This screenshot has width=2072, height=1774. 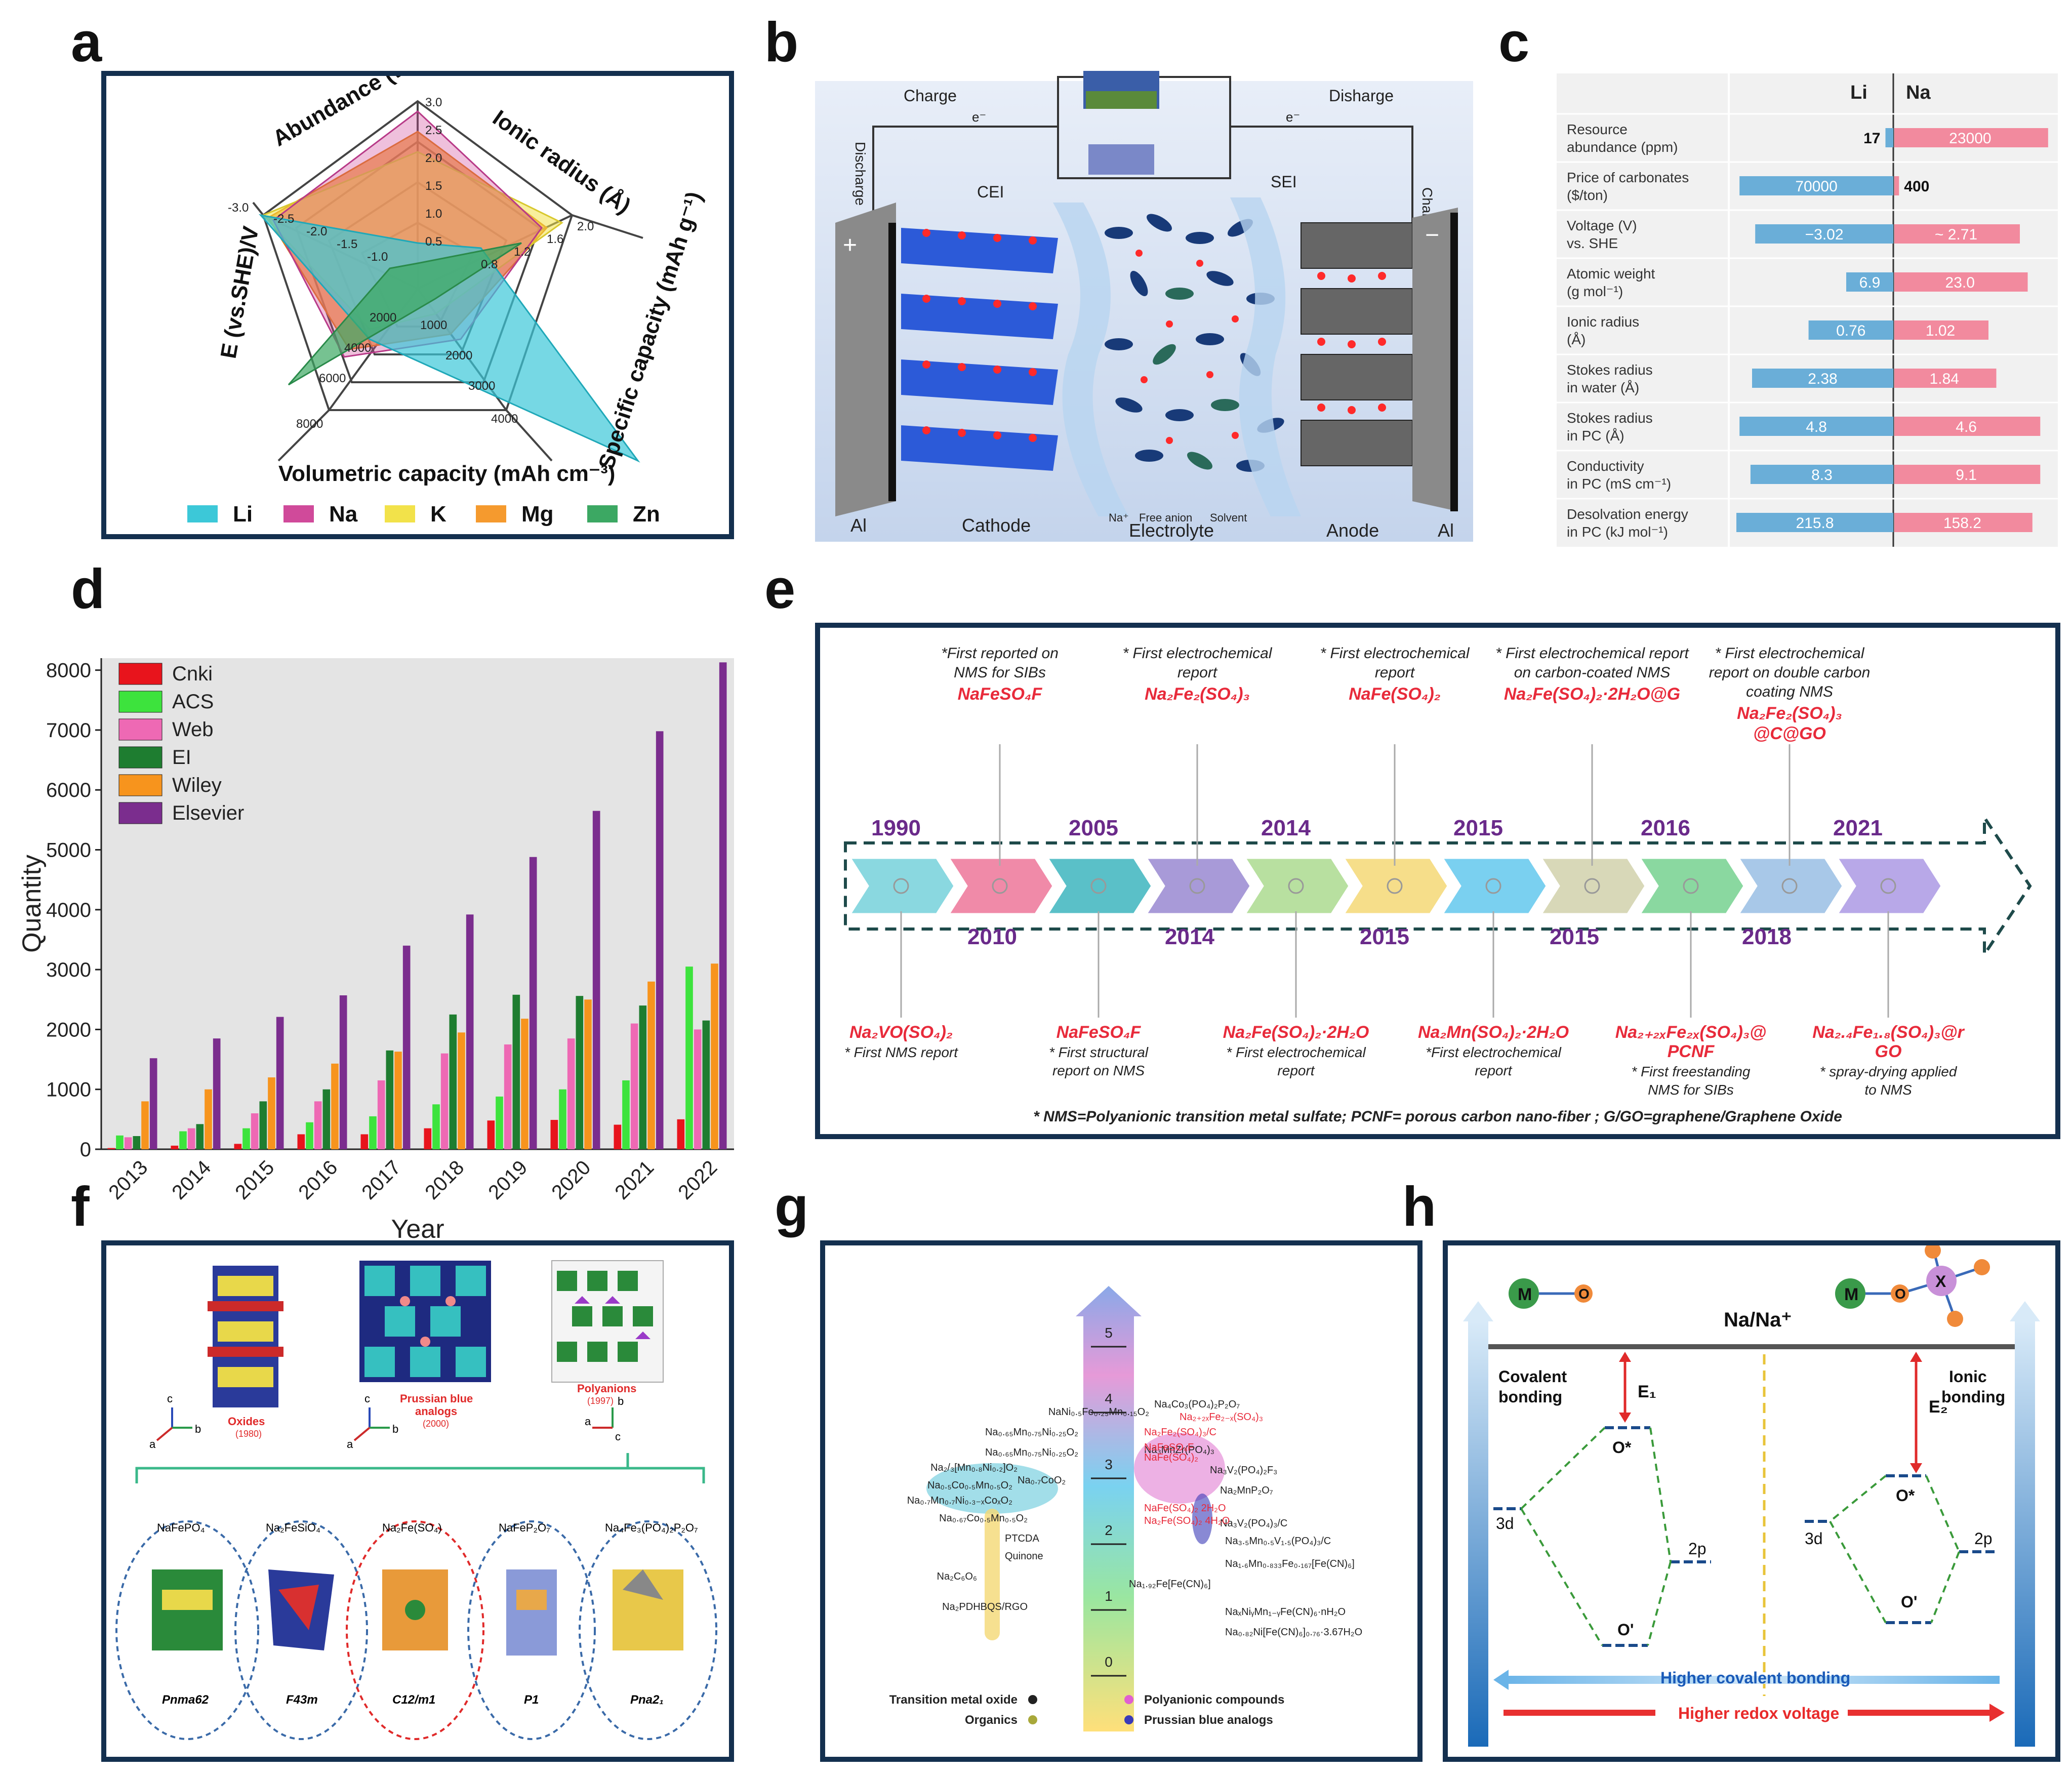 I want to click on bottom-formula: Na₂Fe(SO₄)₂·2H₂O, so click(x=1296, y=1032).